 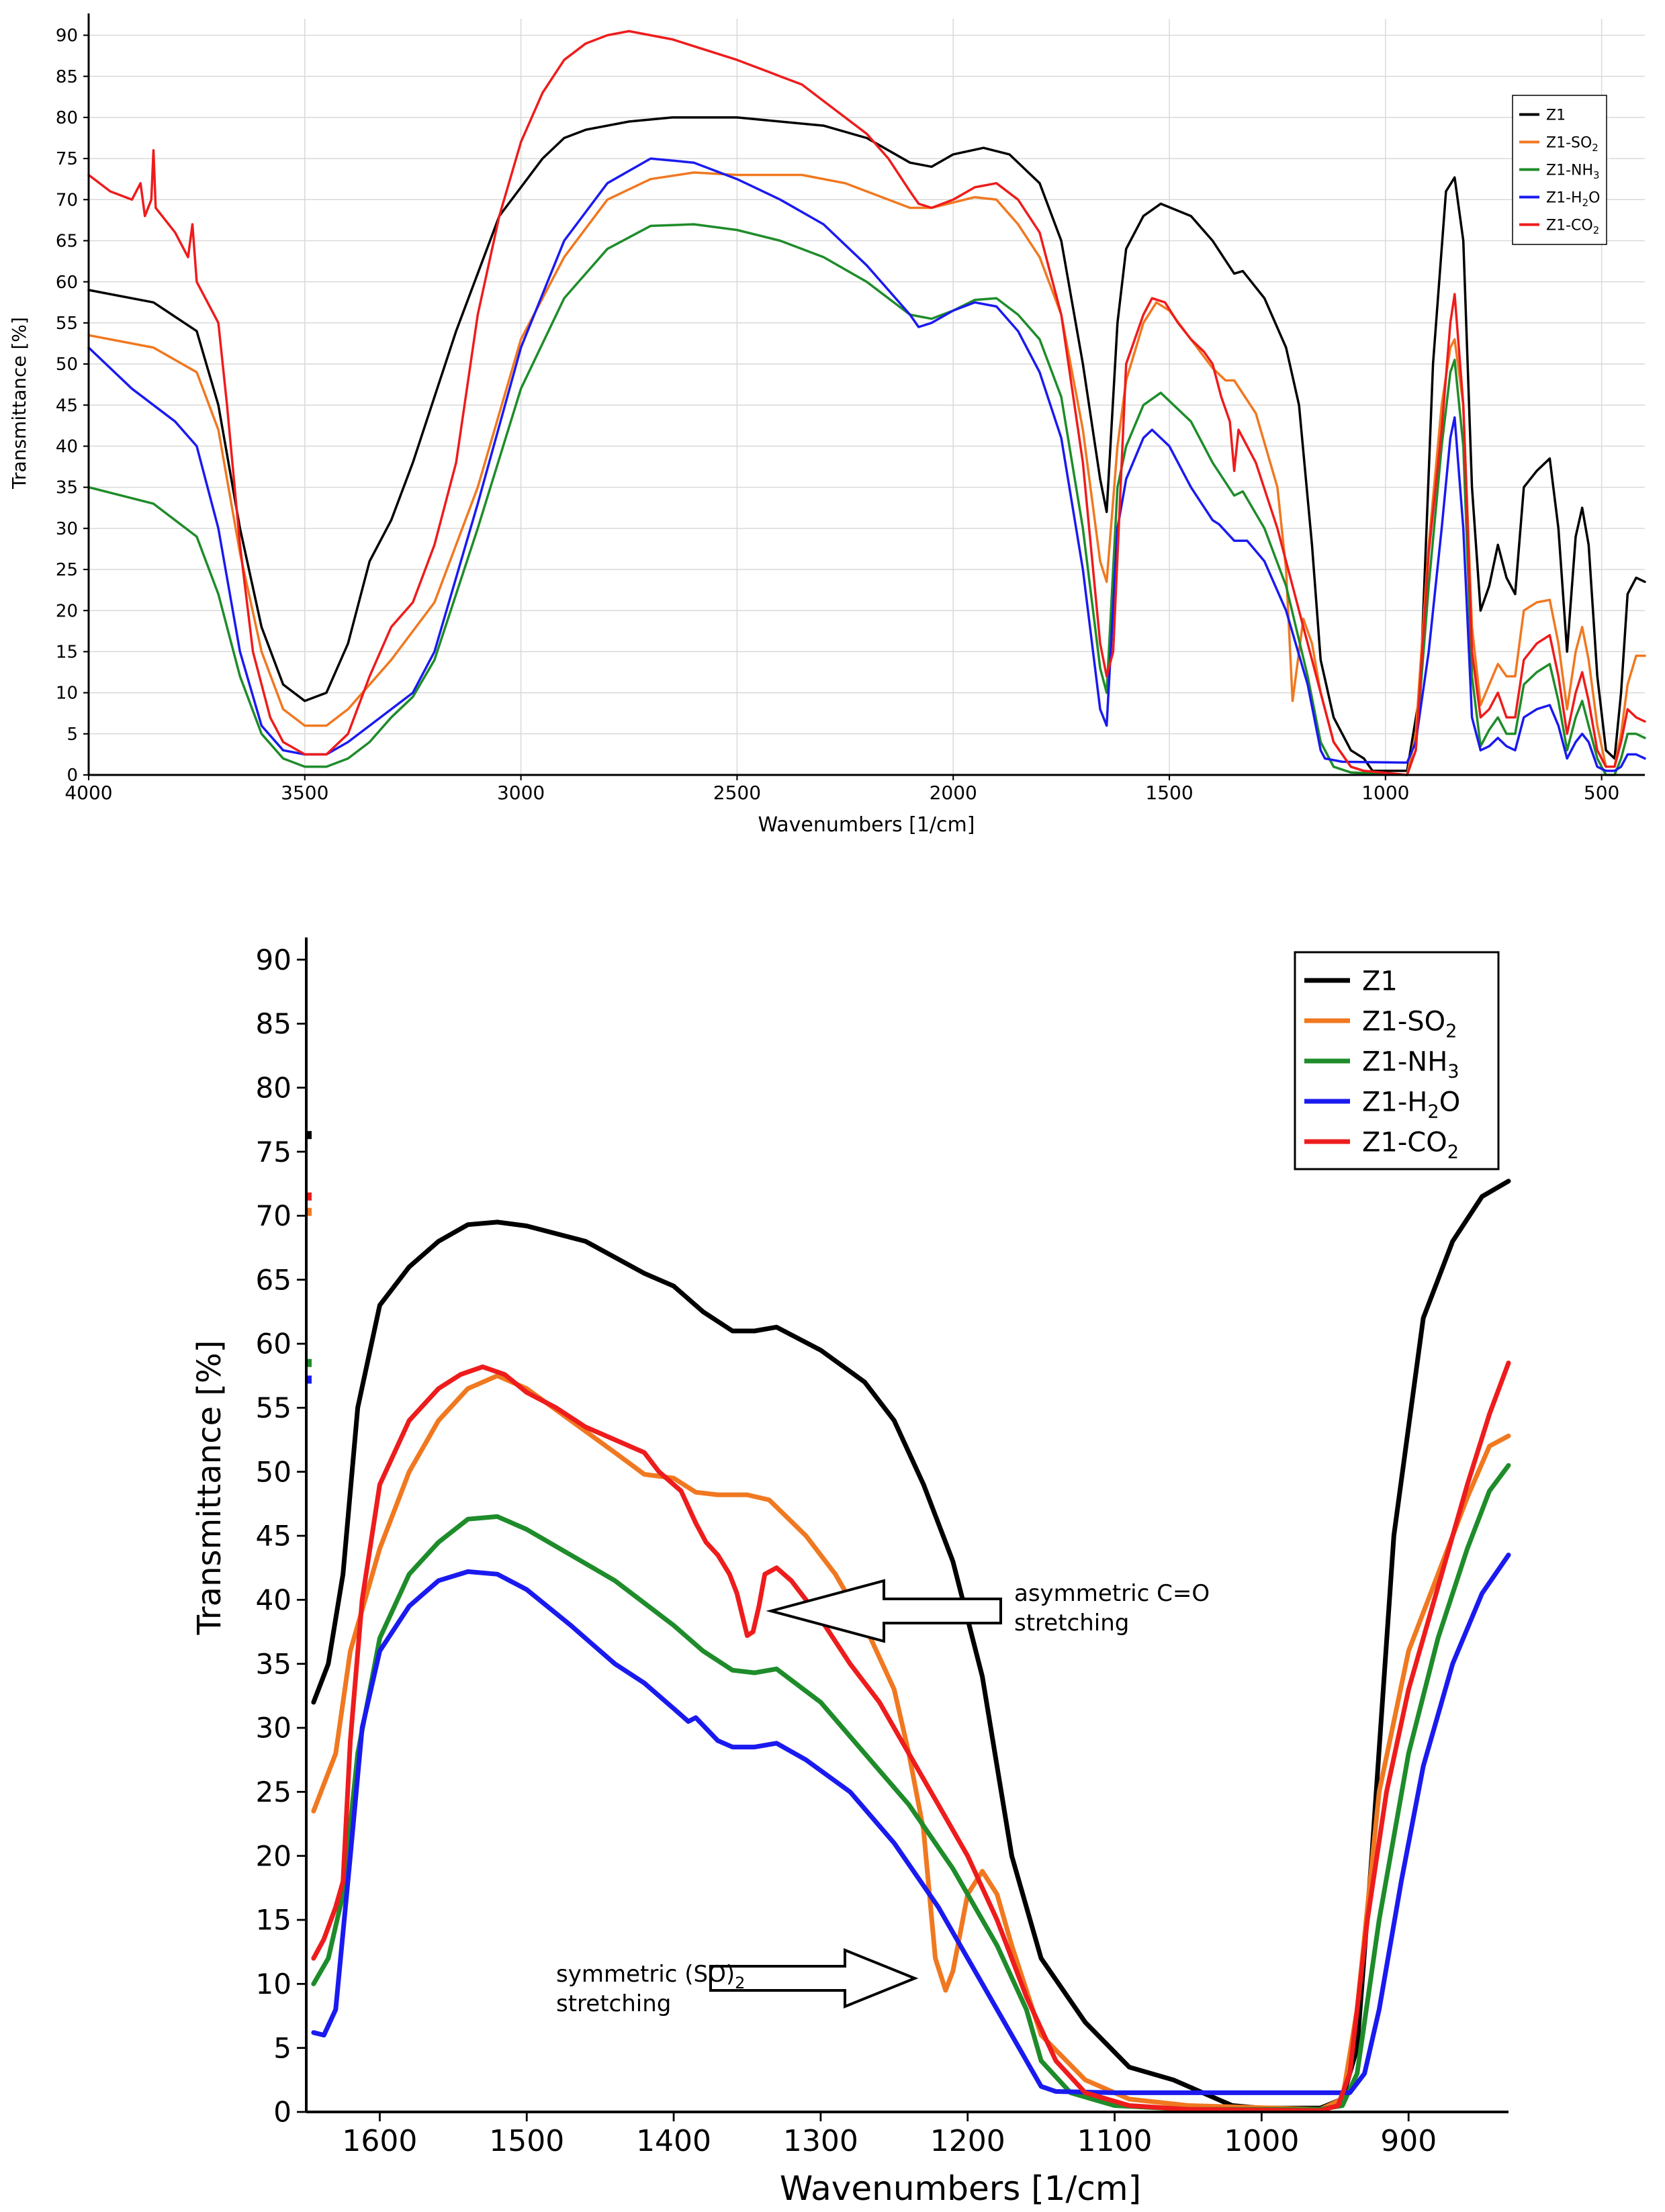 I want to click on annotation-arrow-asymmetric, so click(x=884, y=1611).